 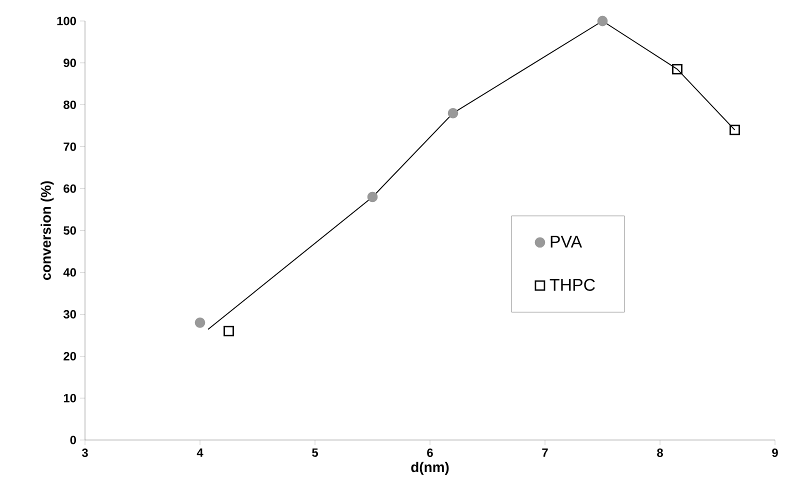 I want to click on y-tick-label: 70, so click(x=70, y=146).